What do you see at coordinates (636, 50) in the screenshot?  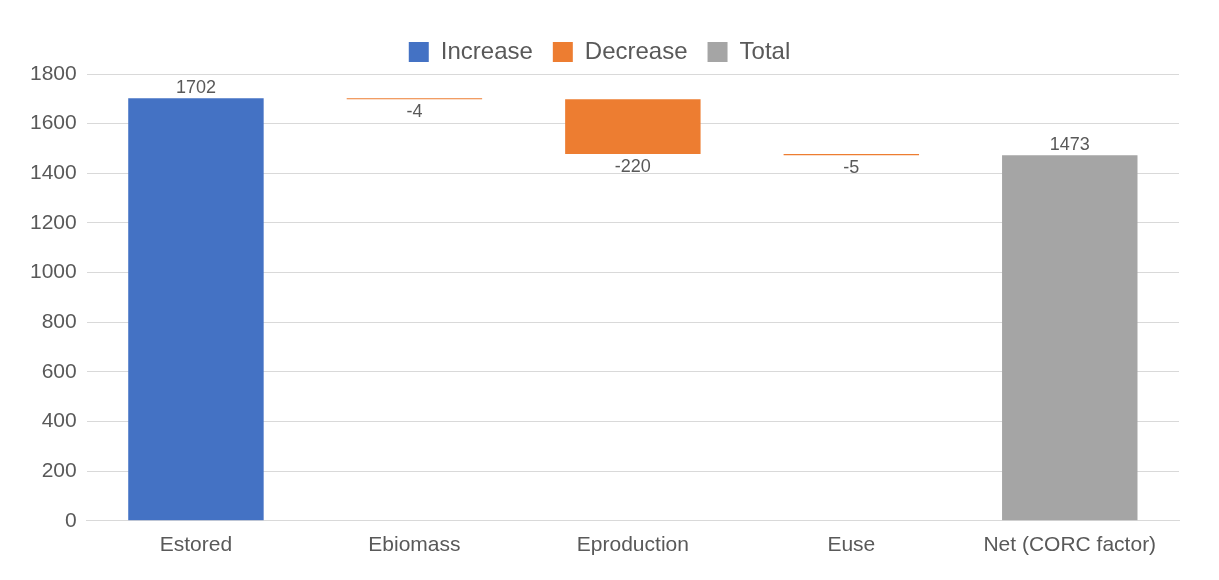 I see `legend-label: Decrease` at bounding box center [636, 50].